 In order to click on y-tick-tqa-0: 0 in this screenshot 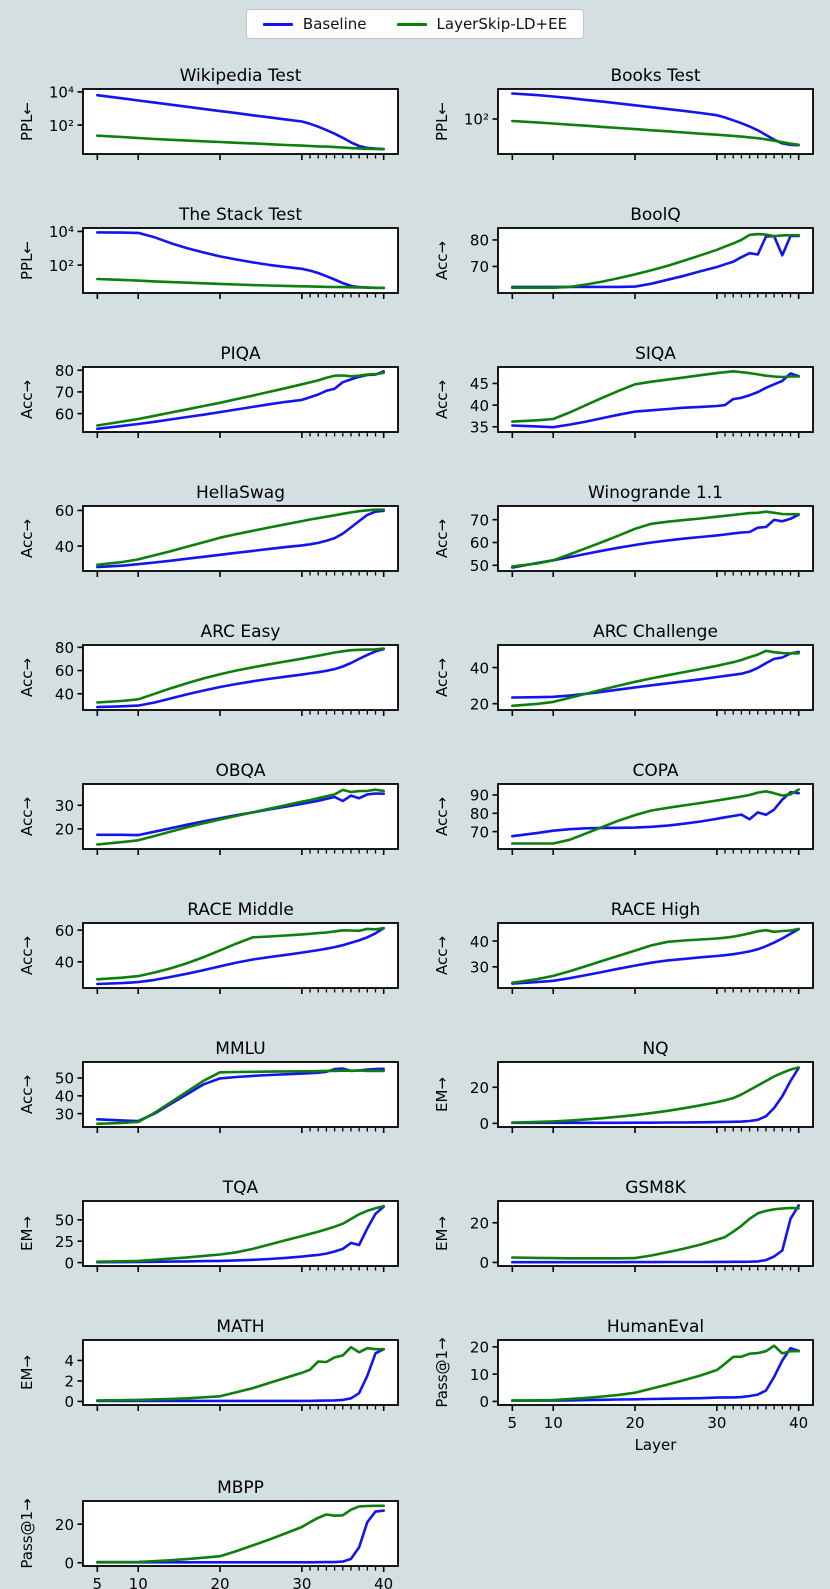, I will do `click(69, 1263)`.